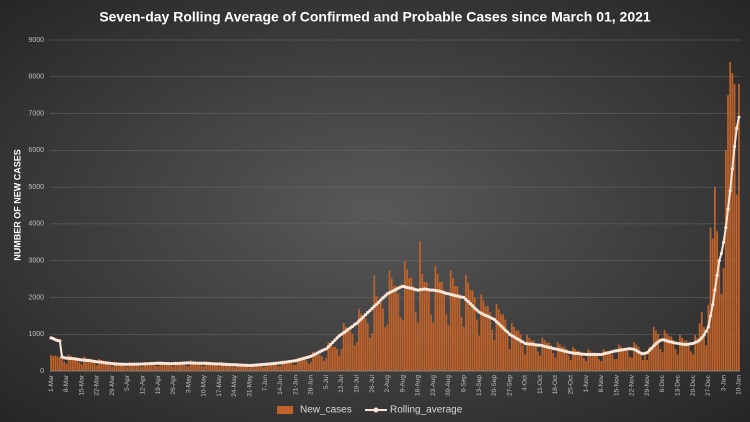 The height and width of the screenshot is (422, 750). I want to click on y-tick-label: 2000, so click(36, 297).